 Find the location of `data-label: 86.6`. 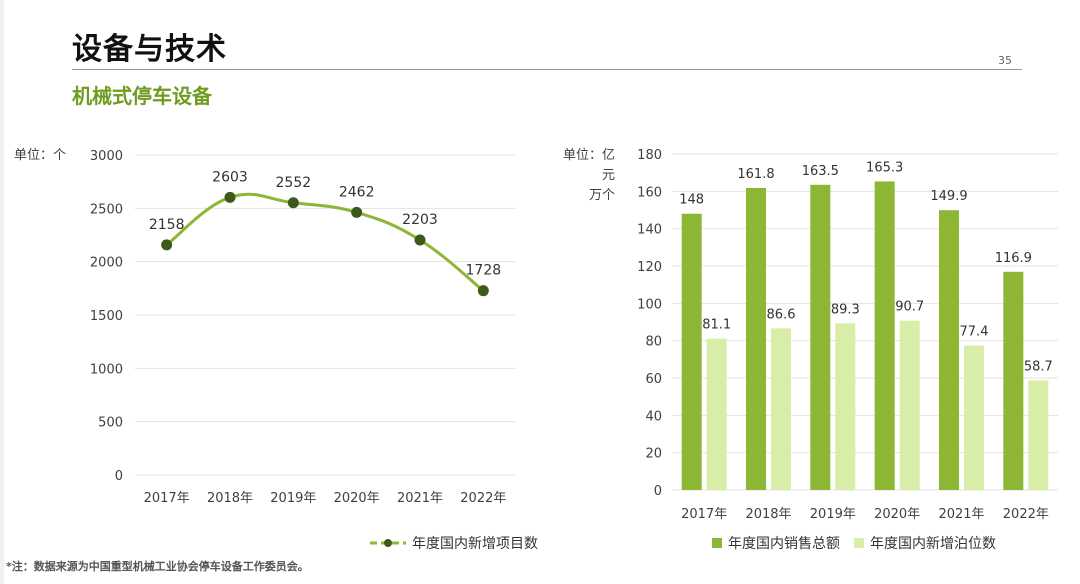

data-label: 86.6 is located at coordinates (781, 314).